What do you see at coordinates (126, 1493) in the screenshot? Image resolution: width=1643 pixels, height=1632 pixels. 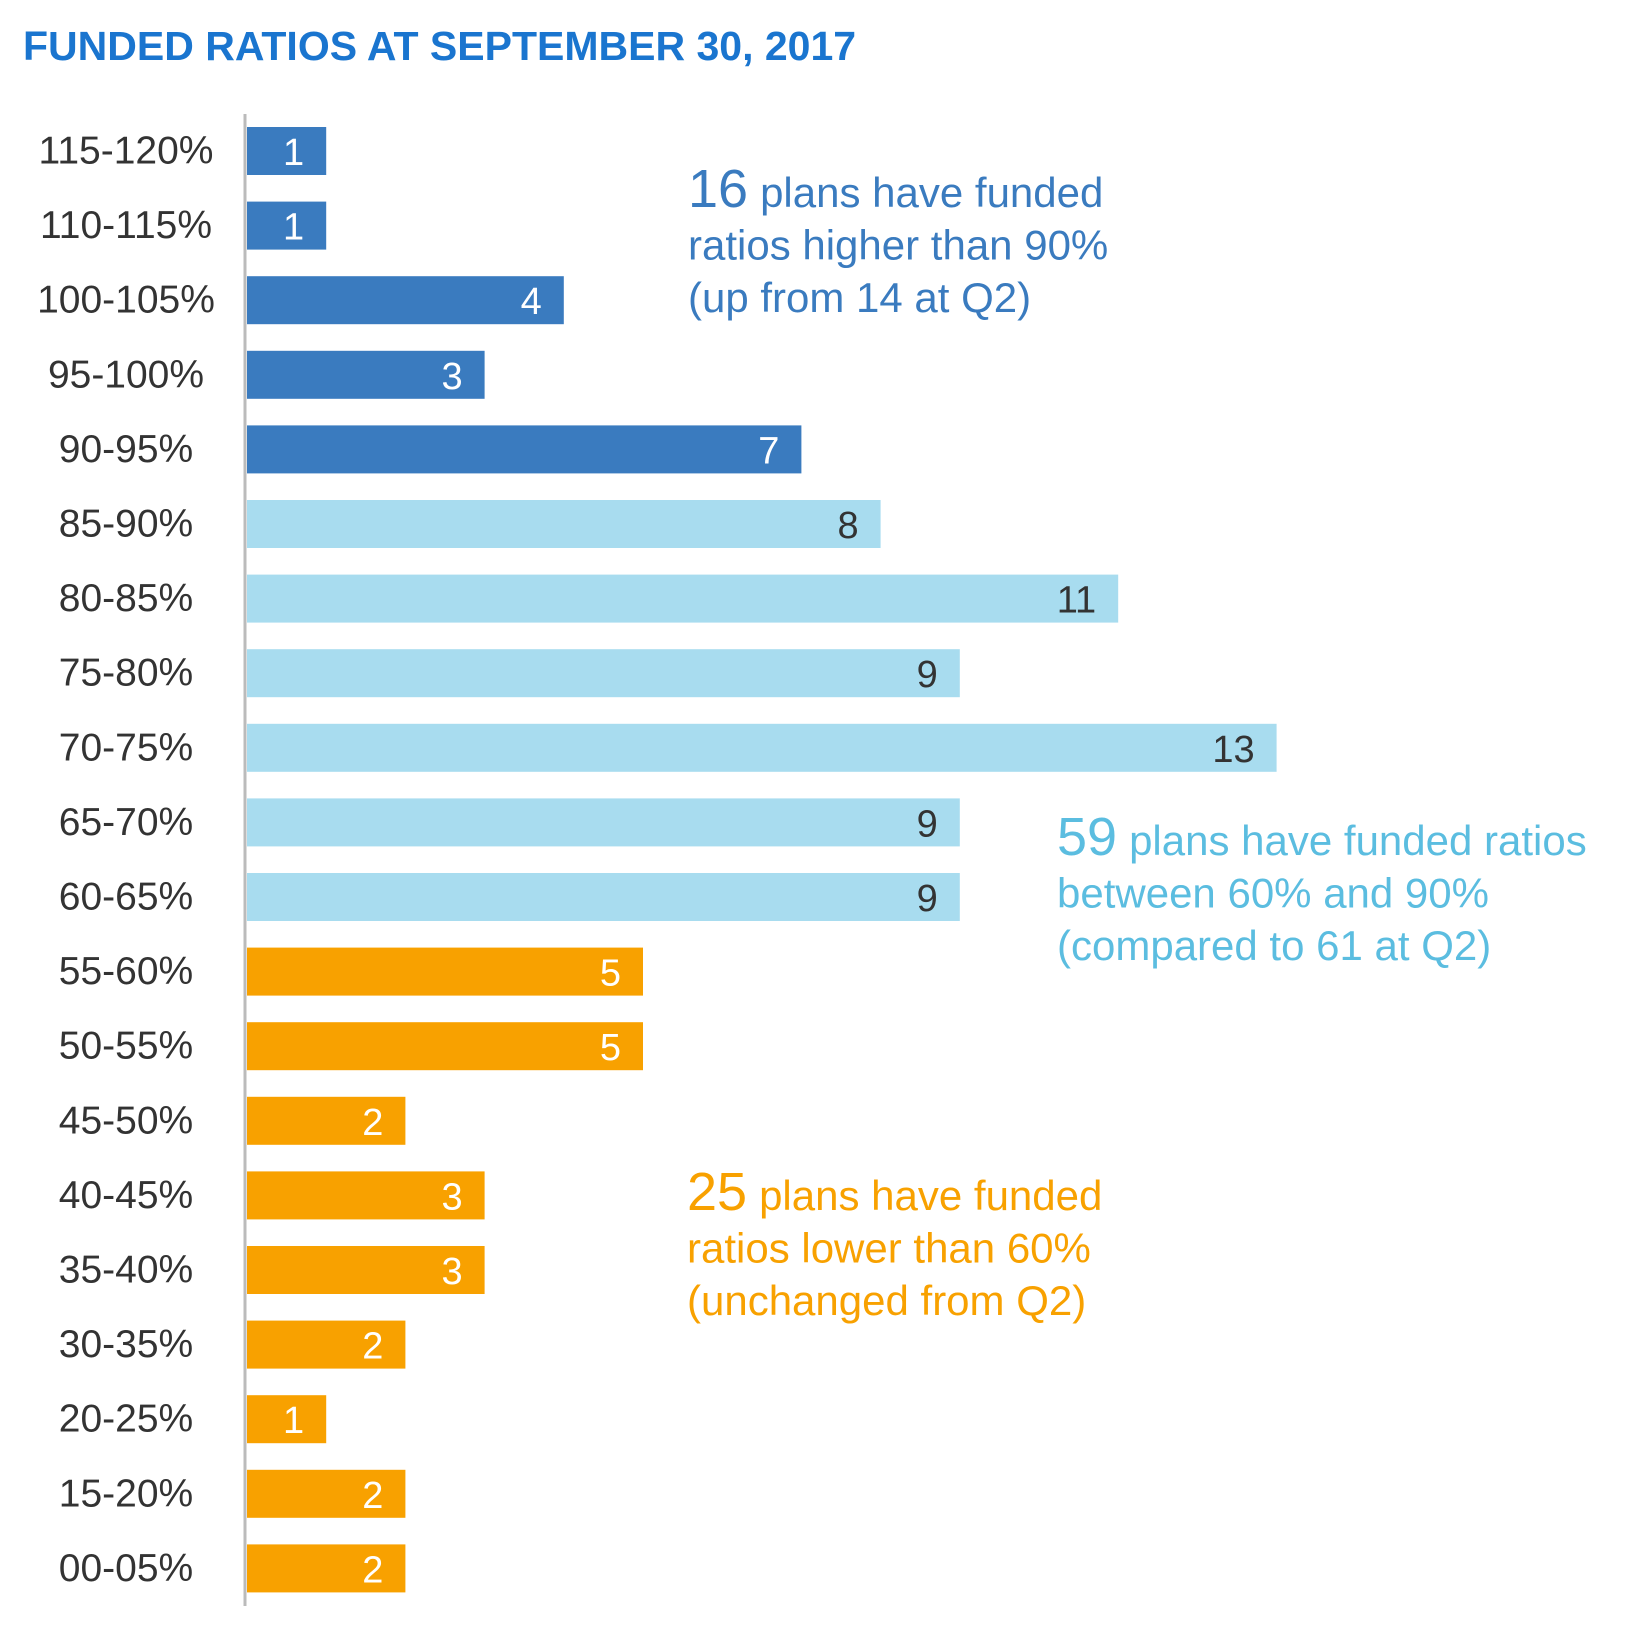 I see `category-label: 15-20%` at bounding box center [126, 1493].